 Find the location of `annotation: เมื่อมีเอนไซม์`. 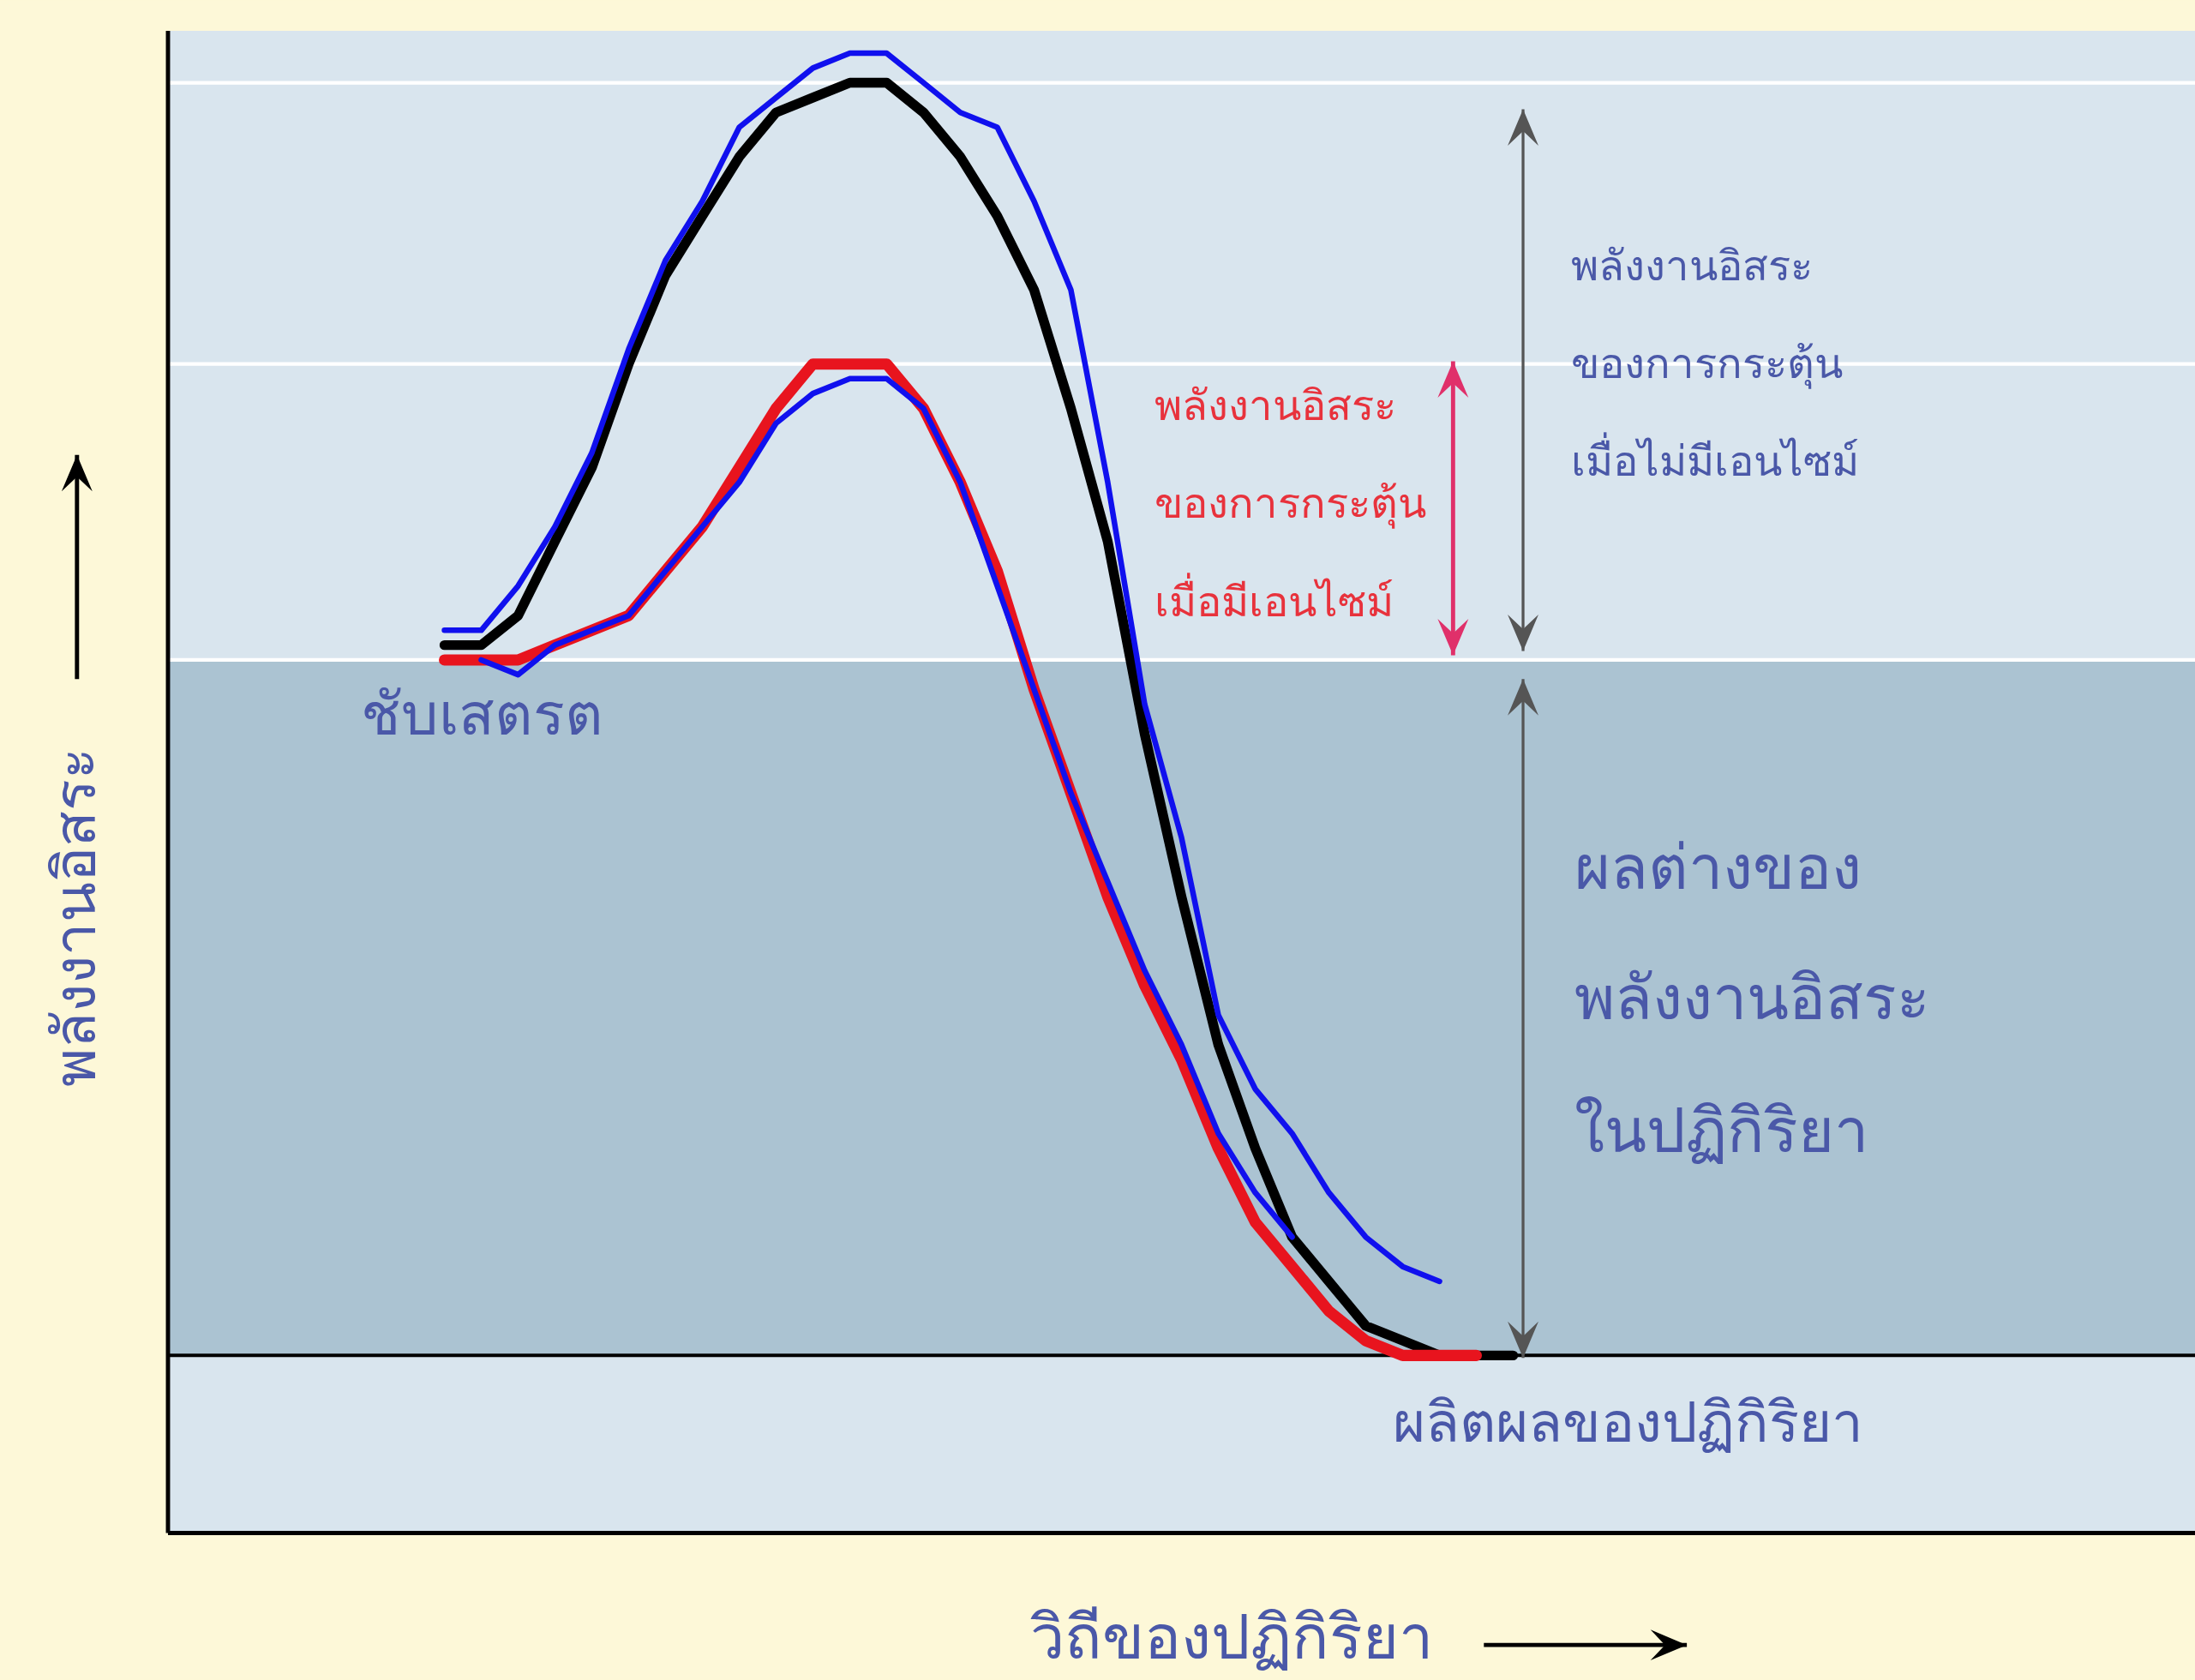

annotation: เมื่อมีเอนไซม์ is located at coordinates (1274, 599).